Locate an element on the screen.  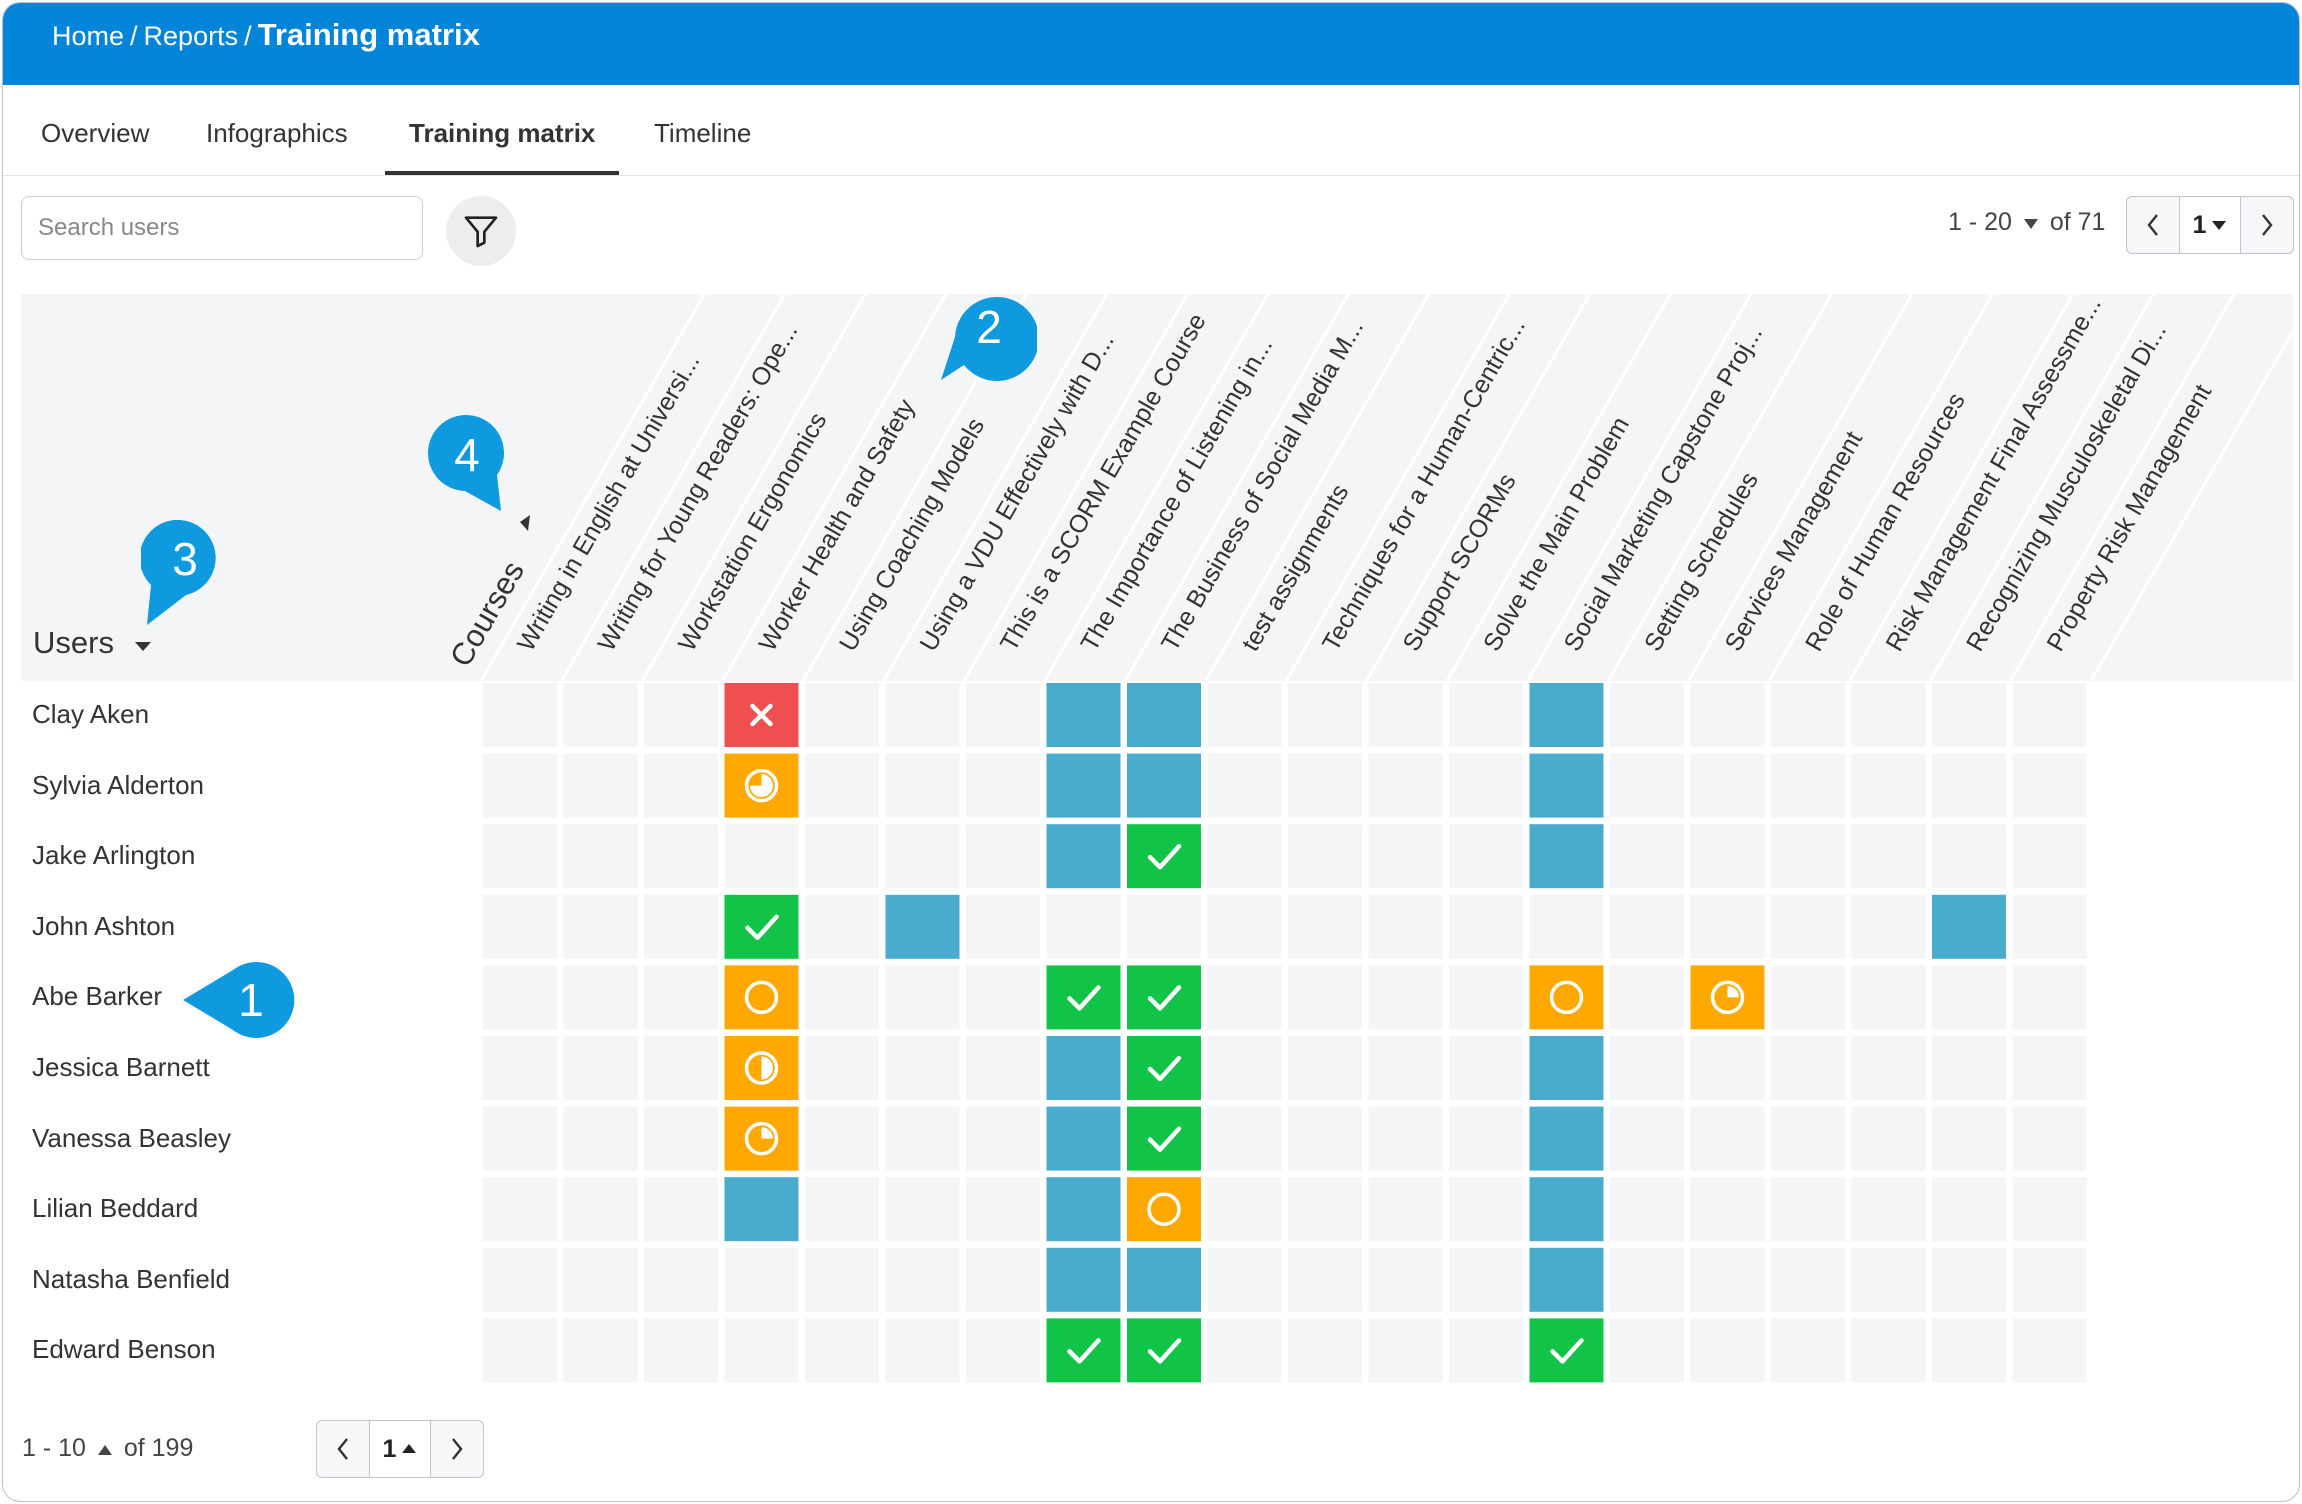
user-name: Jessica Barnett is located at coordinates (121, 1067).